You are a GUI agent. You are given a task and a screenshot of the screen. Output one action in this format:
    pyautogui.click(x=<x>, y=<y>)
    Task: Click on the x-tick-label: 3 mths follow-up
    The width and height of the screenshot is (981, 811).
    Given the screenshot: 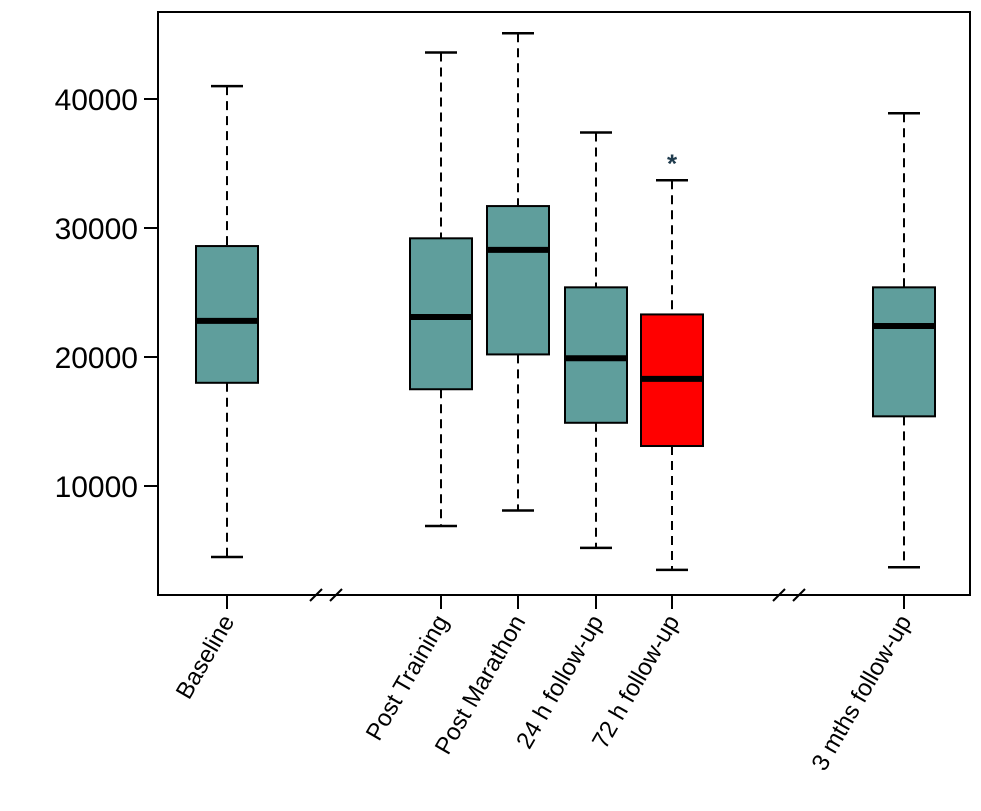 What is the action you would take?
    pyautogui.click(x=861, y=693)
    